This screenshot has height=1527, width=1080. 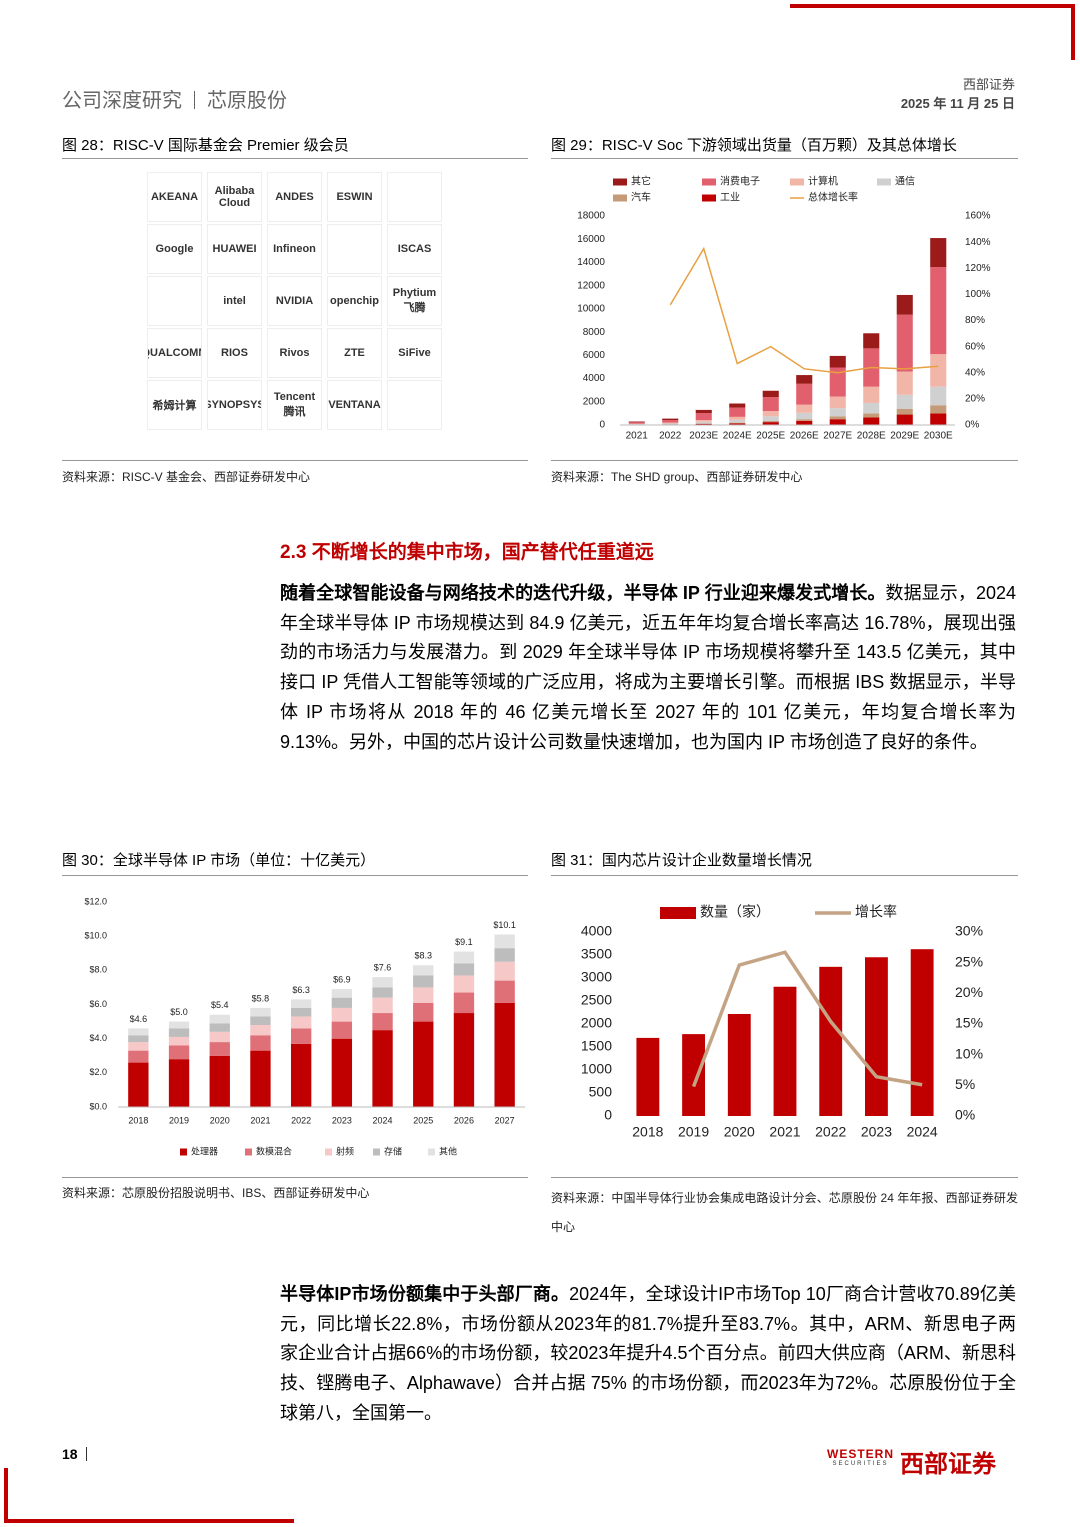 I want to click on x-tick-label: 2028E, so click(x=871, y=436).